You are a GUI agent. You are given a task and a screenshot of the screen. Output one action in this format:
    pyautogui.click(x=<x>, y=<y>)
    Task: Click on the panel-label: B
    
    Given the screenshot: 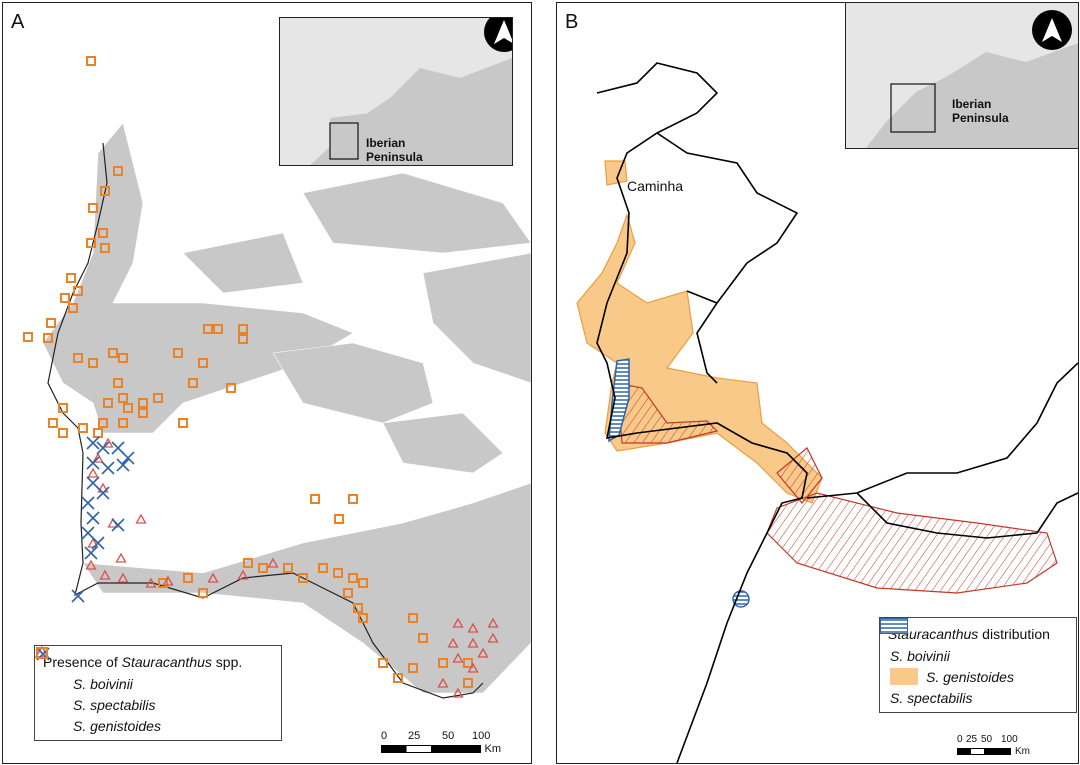 What is the action you would take?
    pyautogui.click(x=572, y=22)
    